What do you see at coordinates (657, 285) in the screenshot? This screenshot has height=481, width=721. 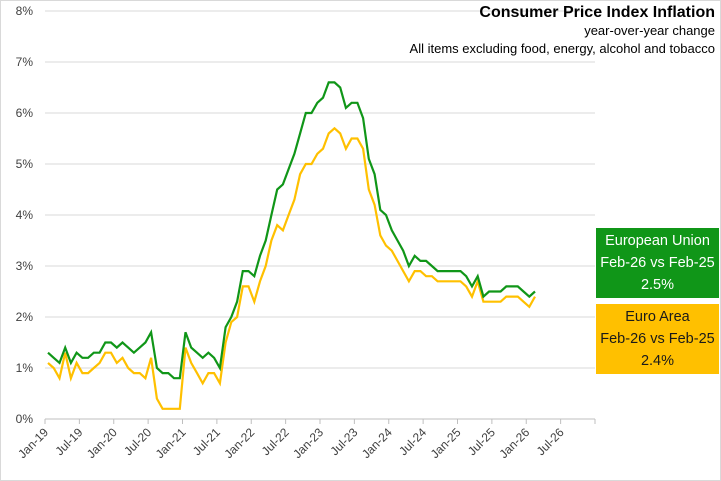 I see `callout-eu-value: 2.5%` at bounding box center [657, 285].